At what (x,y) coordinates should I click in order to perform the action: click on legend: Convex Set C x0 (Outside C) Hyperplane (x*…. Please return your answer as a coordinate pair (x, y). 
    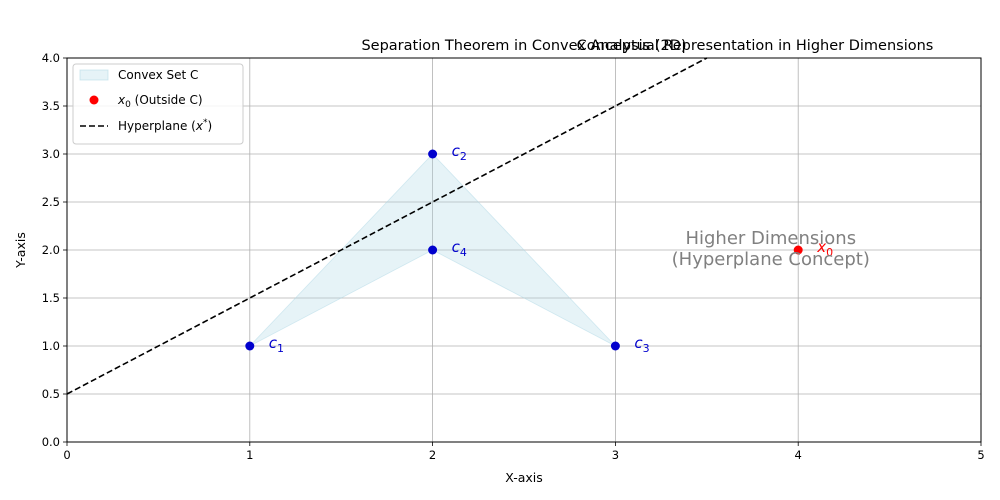
    Looking at the image, I should click on (158, 104).